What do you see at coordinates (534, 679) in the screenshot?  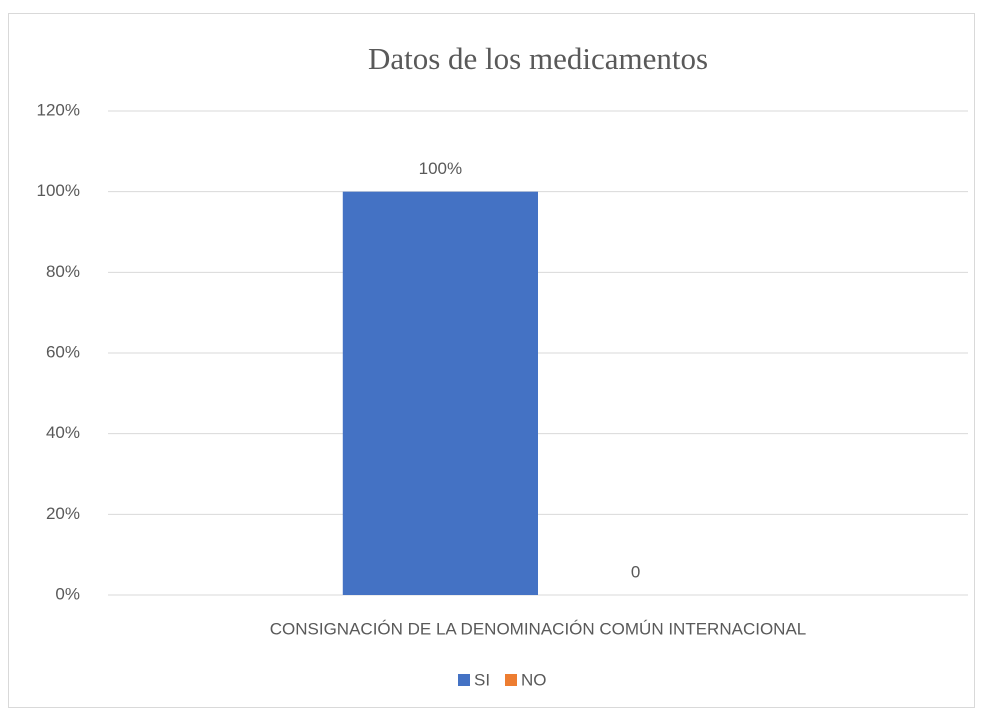 I see `legend-label: NO` at bounding box center [534, 679].